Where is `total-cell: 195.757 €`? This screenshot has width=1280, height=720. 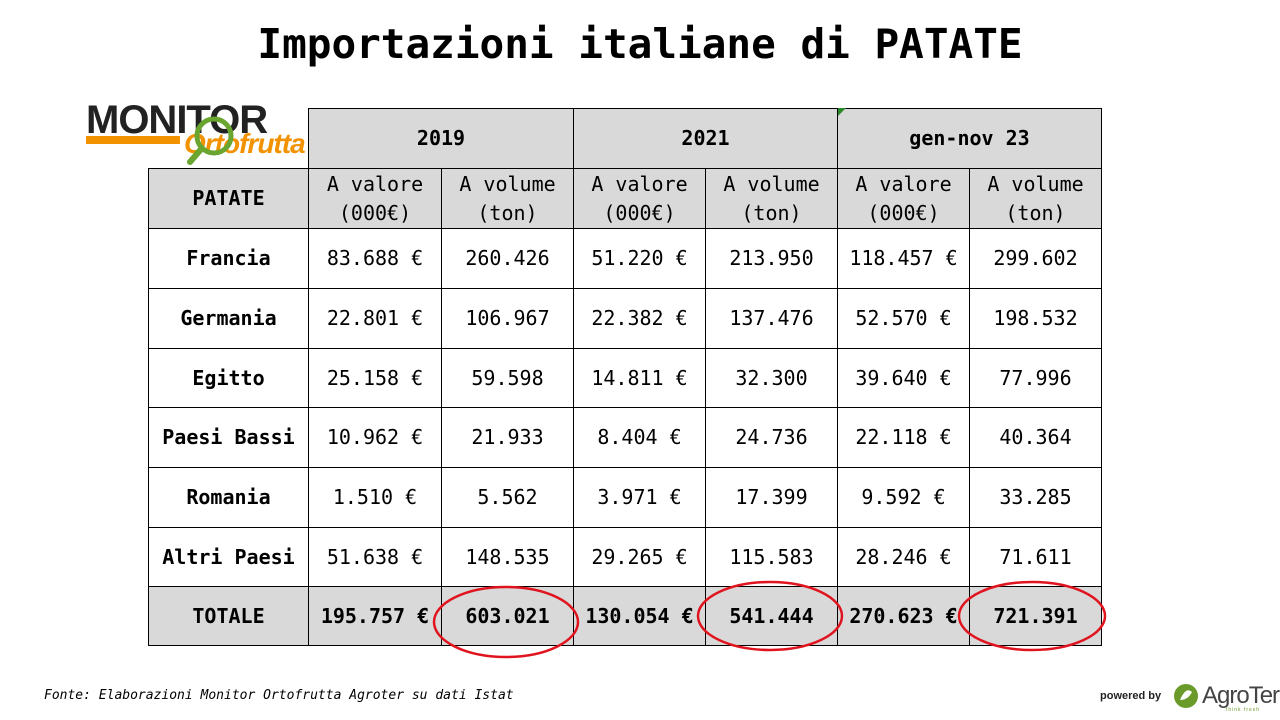 total-cell: 195.757 € is located at coordinates (375, 616).